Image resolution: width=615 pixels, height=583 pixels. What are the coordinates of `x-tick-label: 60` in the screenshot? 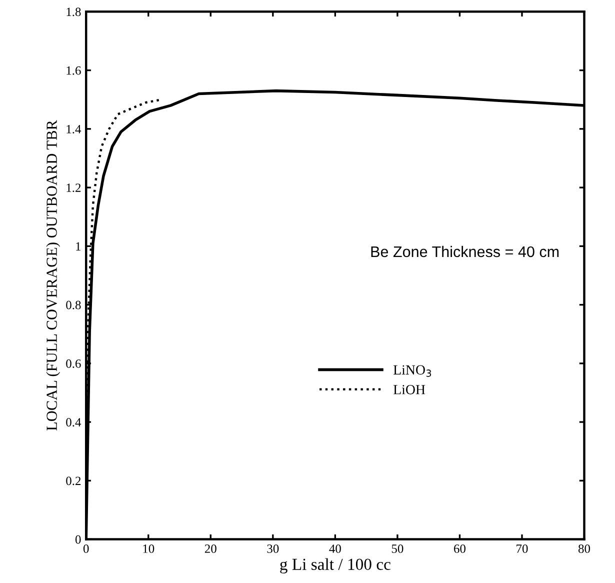 It's located at (460, 548).